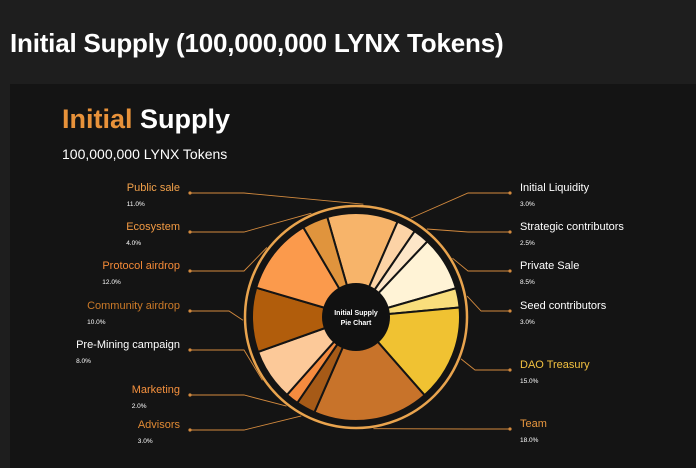 Image resolution: width=696 pixels, height=468 pixels. I want to click on slice-label-ecosystem: Ecosystem, so click(153, 227).